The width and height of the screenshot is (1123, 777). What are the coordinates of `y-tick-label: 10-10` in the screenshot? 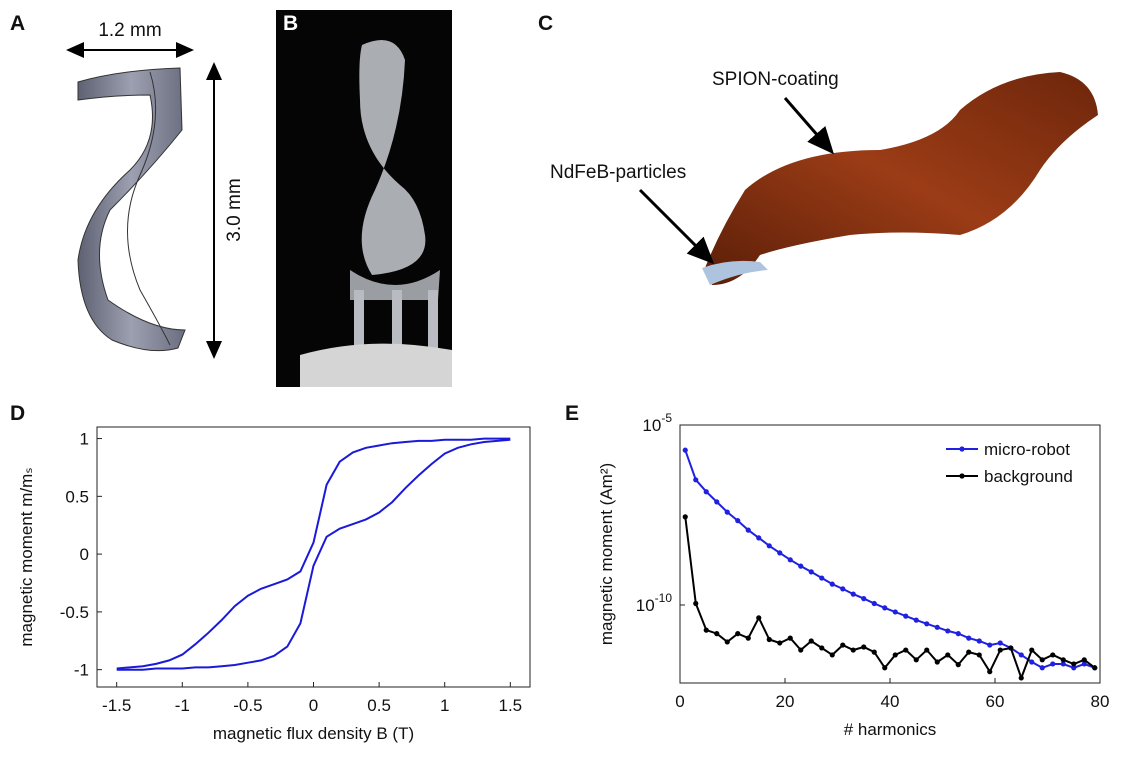 It's located at (654, 603).